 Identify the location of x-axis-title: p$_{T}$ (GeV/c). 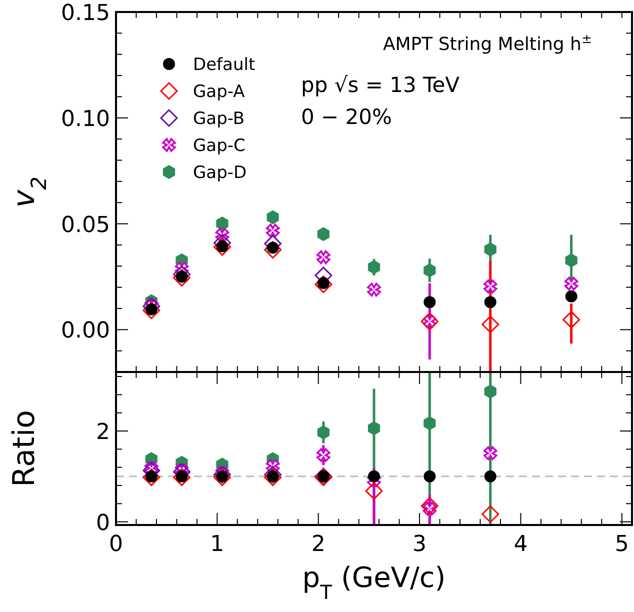
(374, 582).